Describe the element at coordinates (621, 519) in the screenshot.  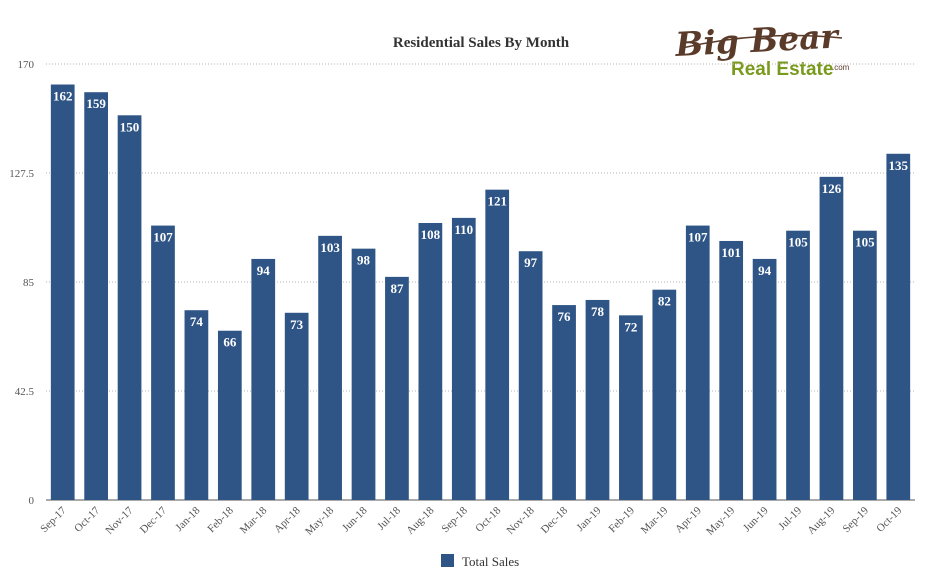
I see `x-tick-label: Feb-19` at that location.